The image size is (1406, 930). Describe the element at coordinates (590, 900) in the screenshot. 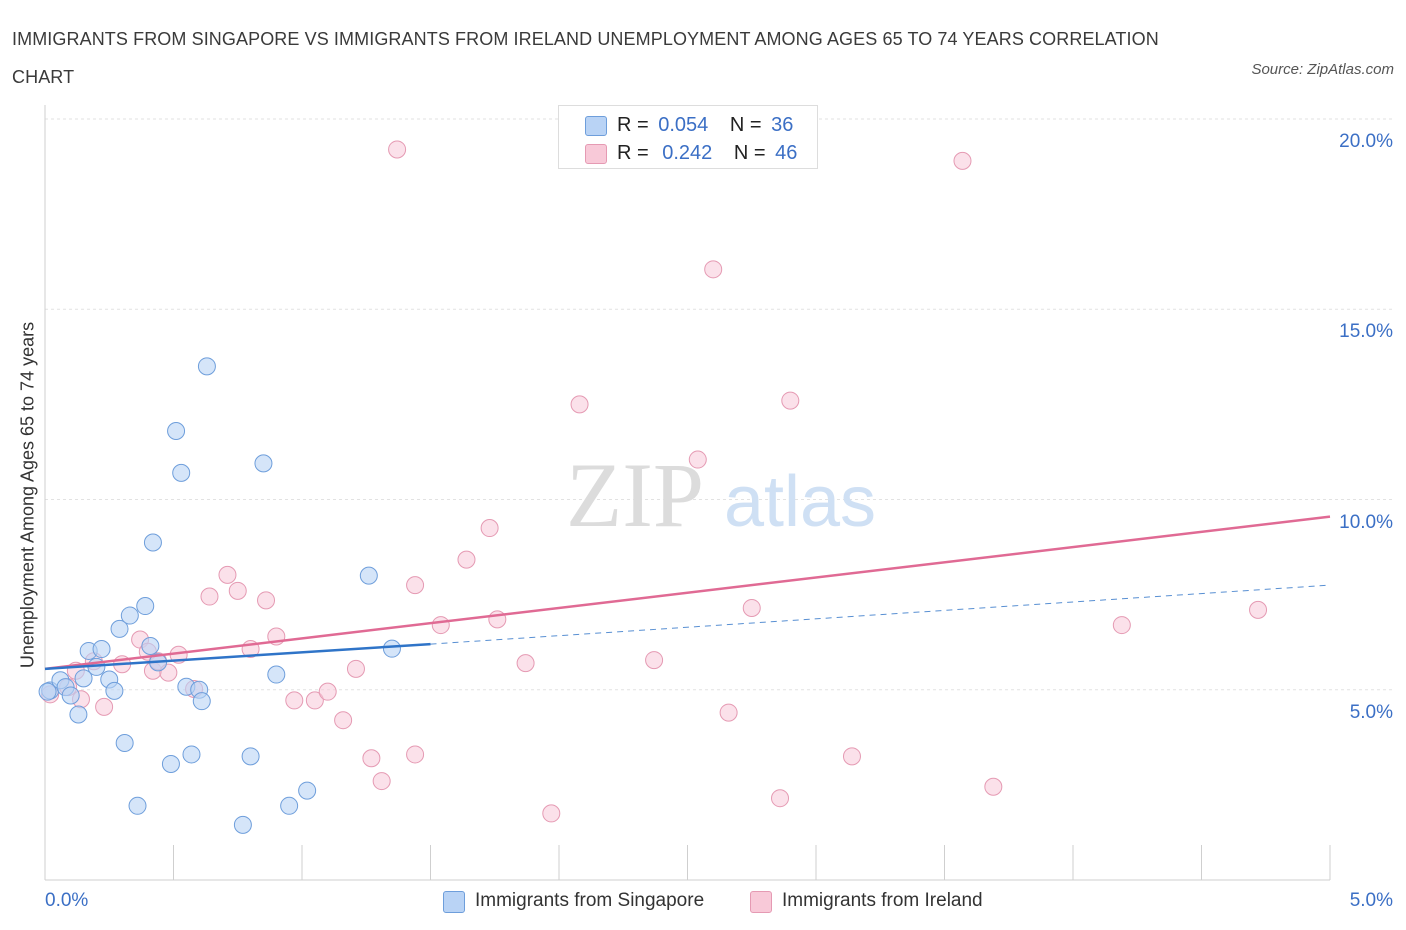

I see `bottom-legend-label-singapore: Immigrants from Singapore` at that location.